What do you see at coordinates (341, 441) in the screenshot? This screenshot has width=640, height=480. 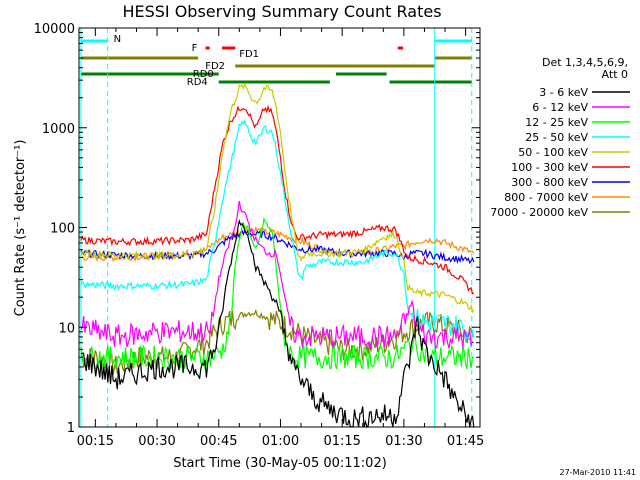 I see `x-tick-label: 01:15` at bounding box center [341, 441].